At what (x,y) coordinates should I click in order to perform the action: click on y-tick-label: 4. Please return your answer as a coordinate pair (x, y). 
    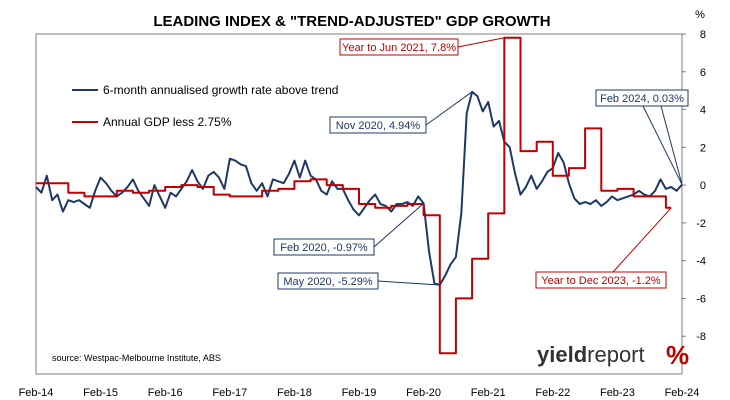
    Looking at the image, I should click on (703, 111).